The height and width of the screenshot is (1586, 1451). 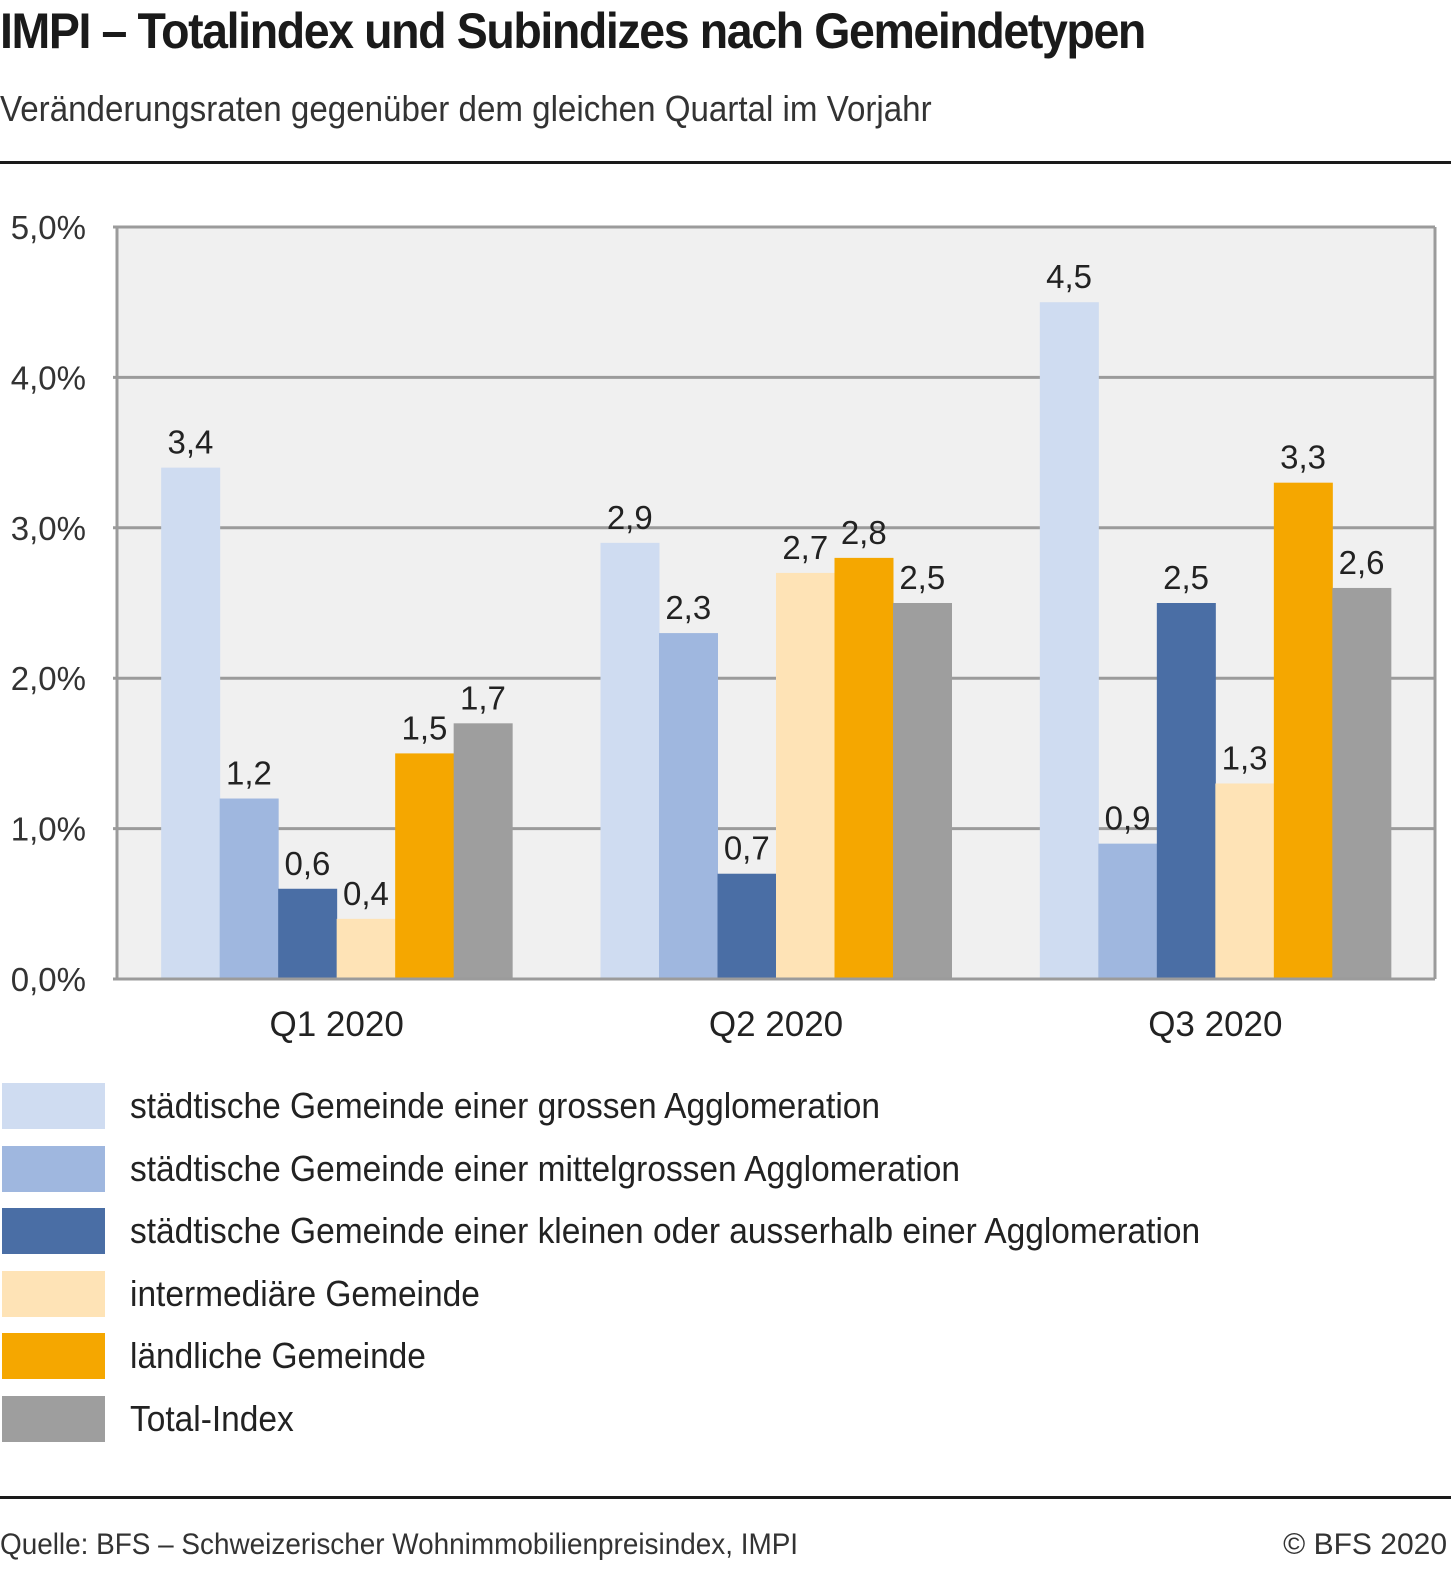 What do you see at coordinates (725, 1356) in the screenshot?
I see `legend-item: ländliche Gemeinde` at bounding box center [725, 1356].